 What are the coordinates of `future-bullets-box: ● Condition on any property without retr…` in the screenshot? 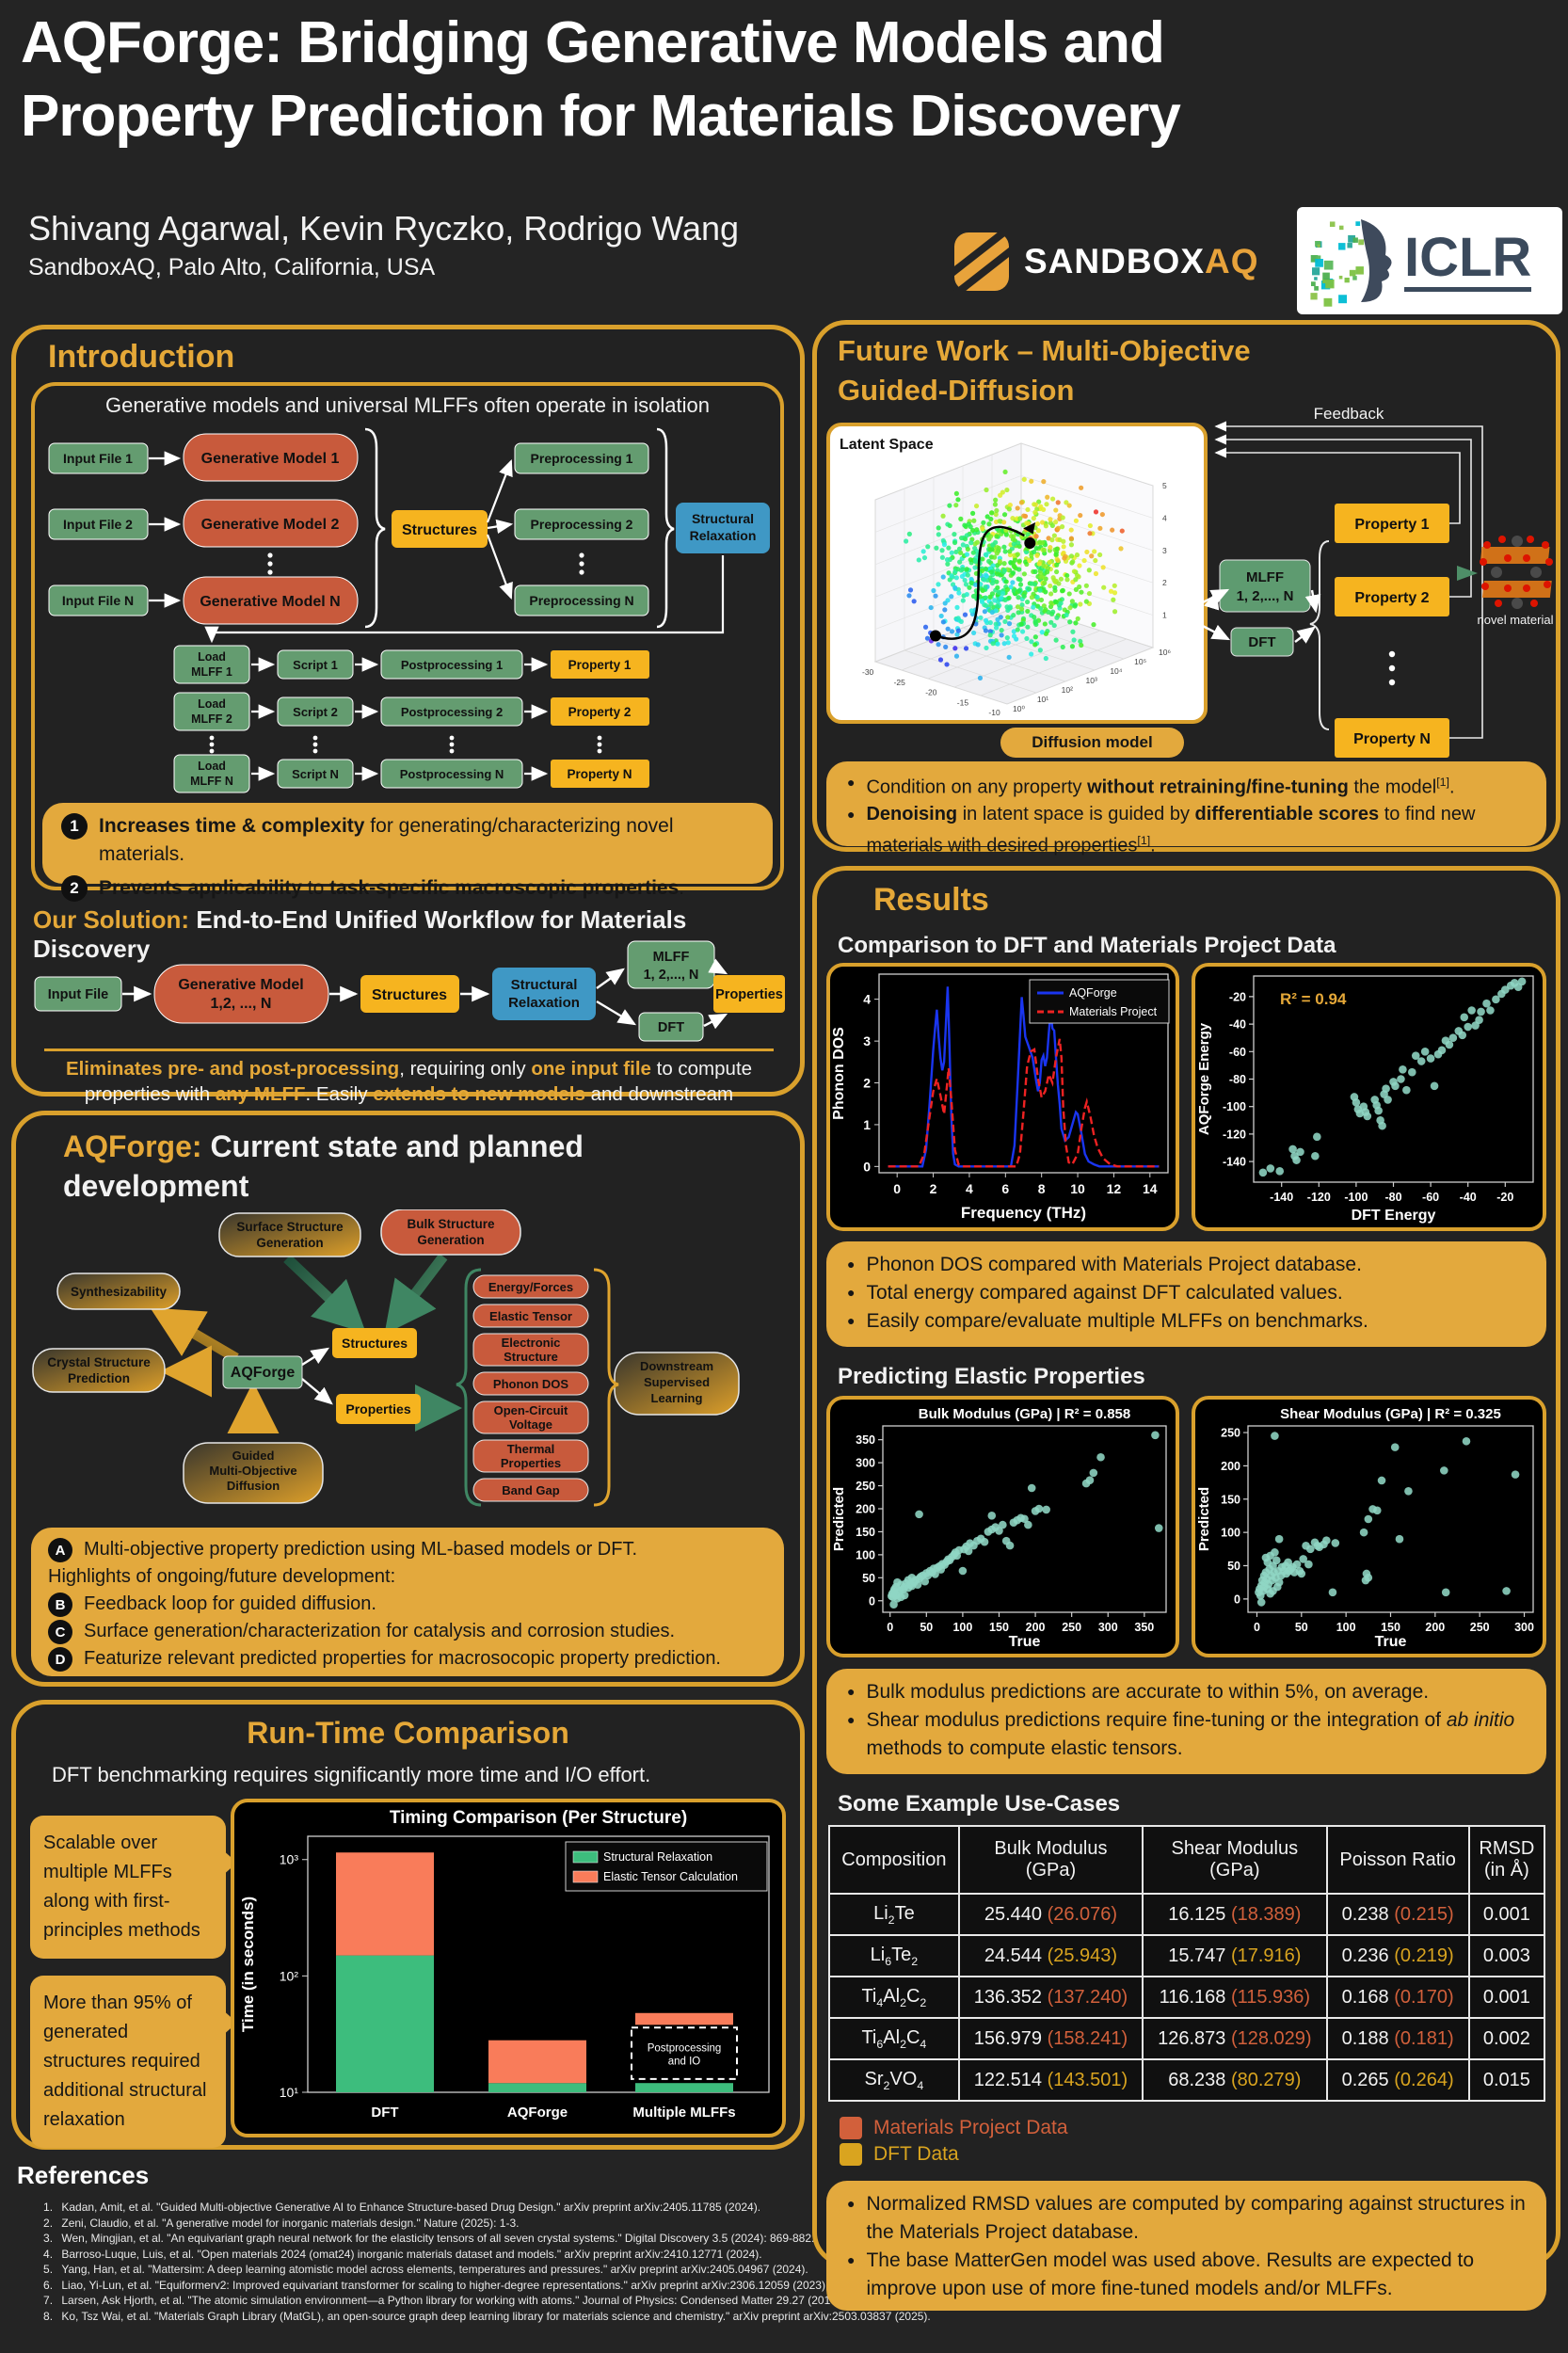 It's located at (1186, 809).